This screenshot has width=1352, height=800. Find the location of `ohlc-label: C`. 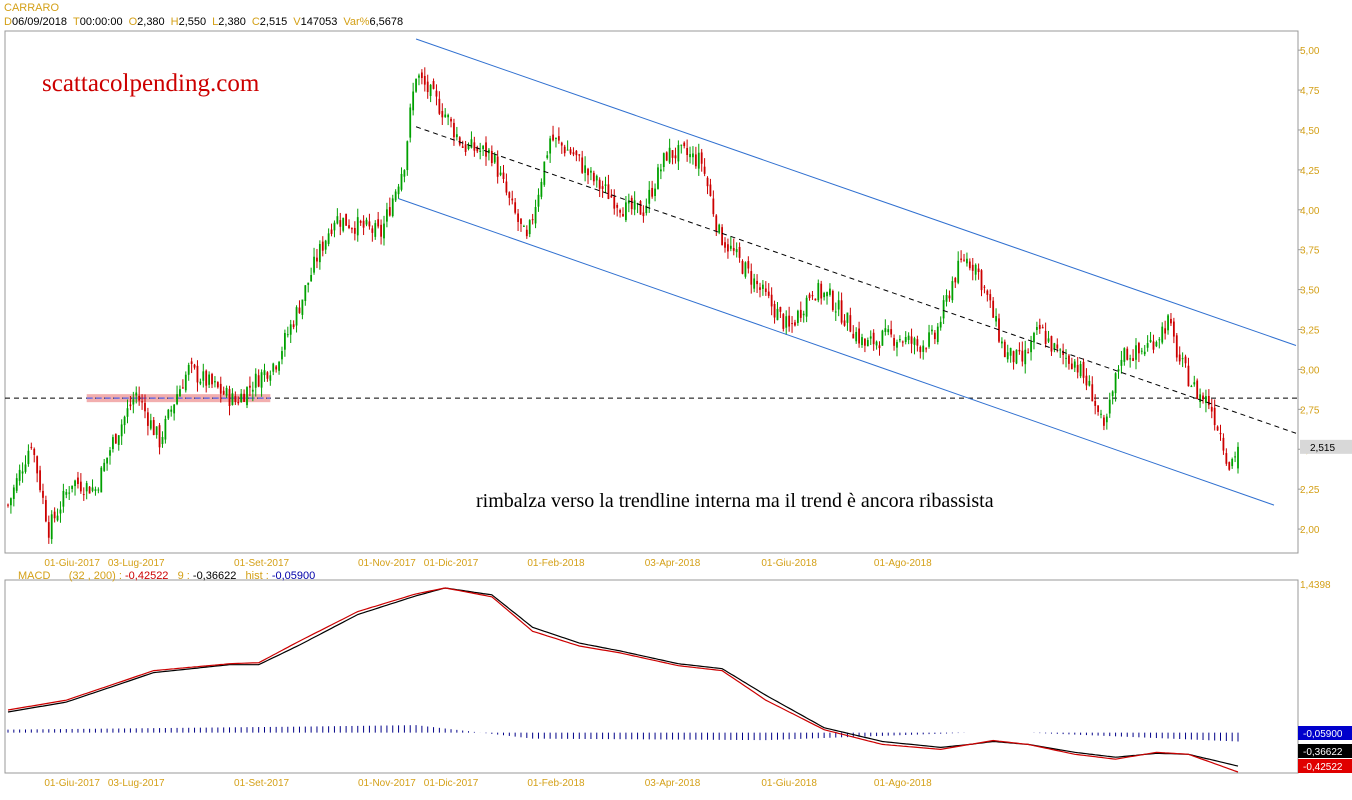

ohlc-label: C is located at coordinates (255, 22).